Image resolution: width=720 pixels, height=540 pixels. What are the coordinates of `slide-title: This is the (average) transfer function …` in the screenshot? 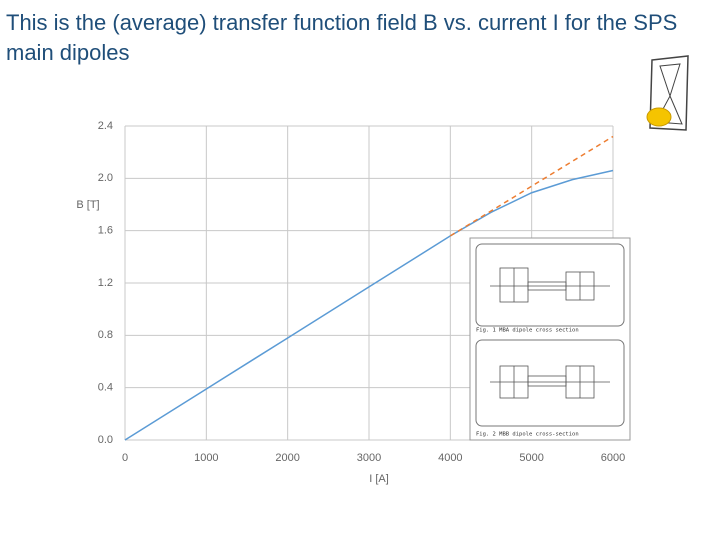 It's located at (342, 37).